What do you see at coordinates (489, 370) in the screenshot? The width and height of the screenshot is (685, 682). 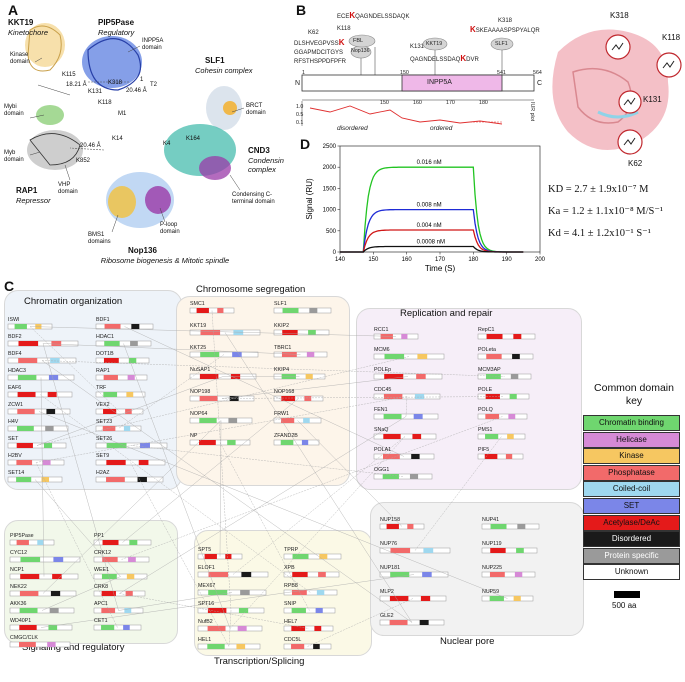 I see `protein-label-replication-5: MCM3AP` at bounding box center [489, 370].